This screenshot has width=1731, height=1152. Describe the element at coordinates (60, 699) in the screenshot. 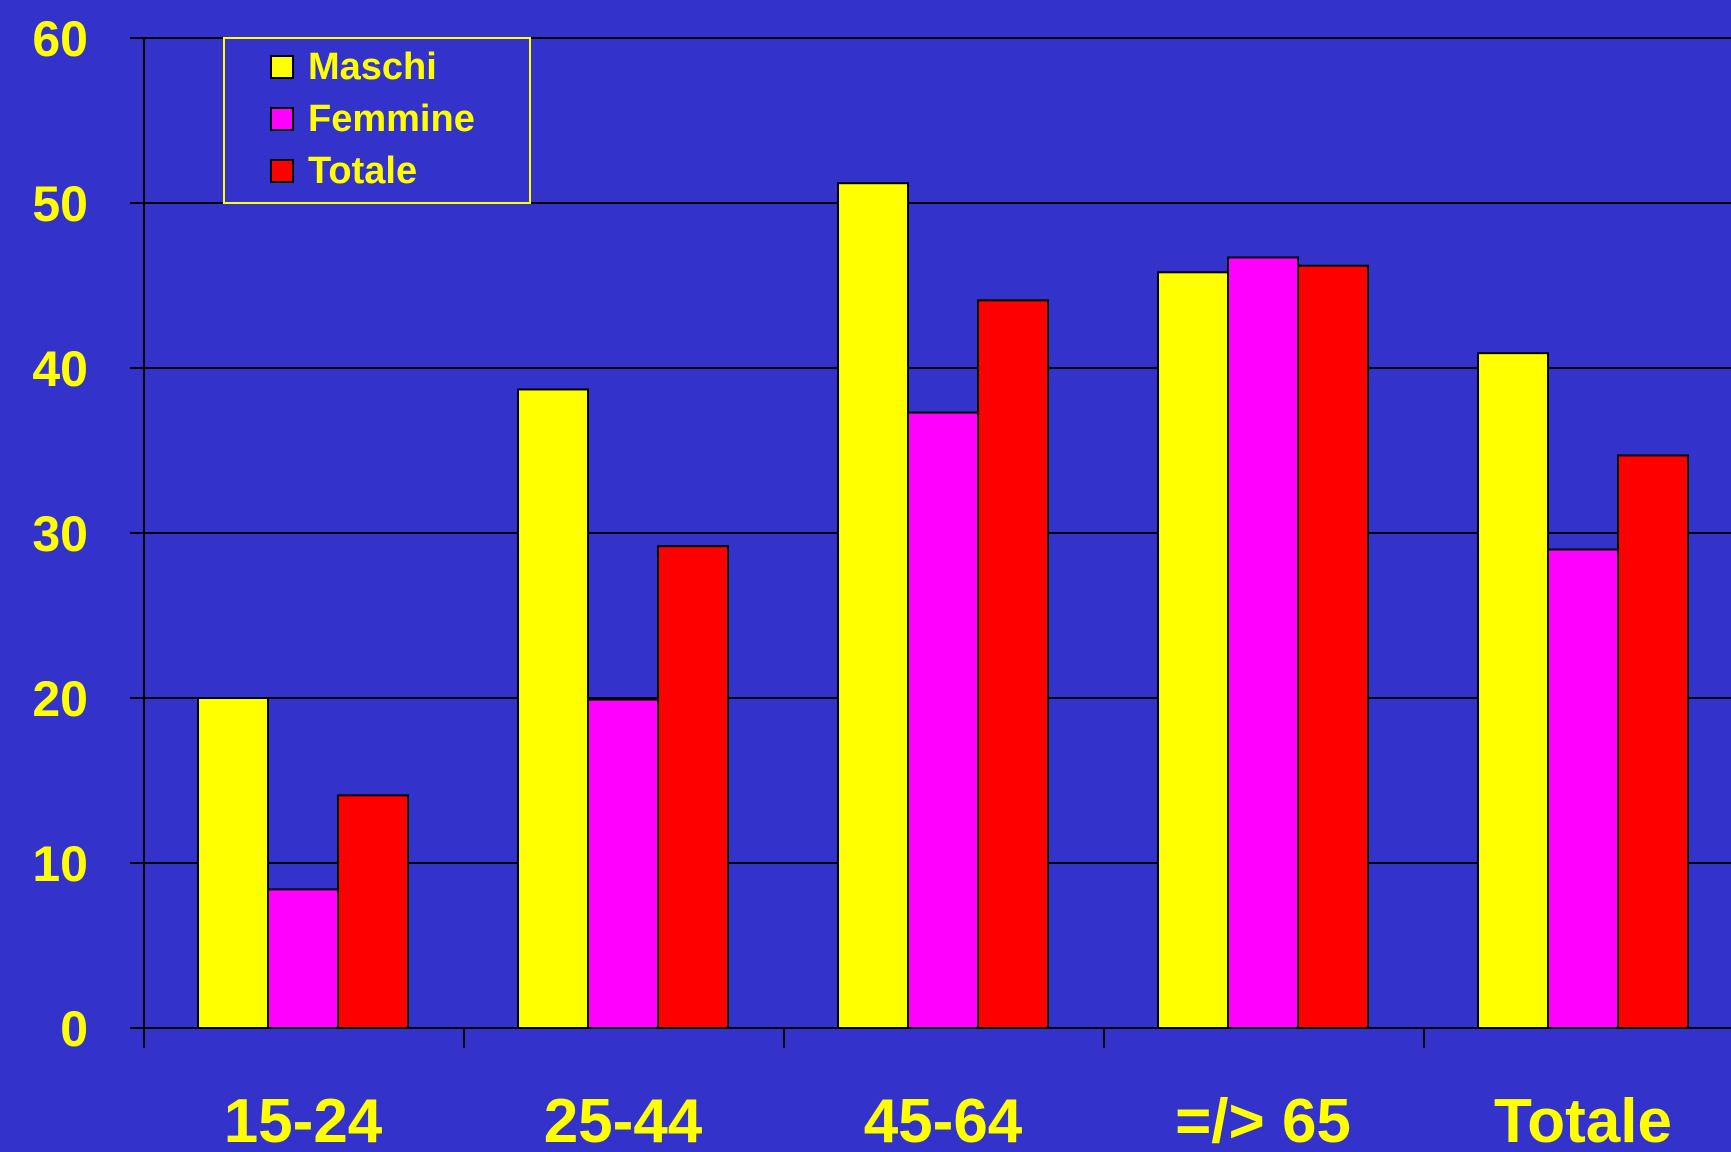

I see `y-tick-label: 20` at that location.